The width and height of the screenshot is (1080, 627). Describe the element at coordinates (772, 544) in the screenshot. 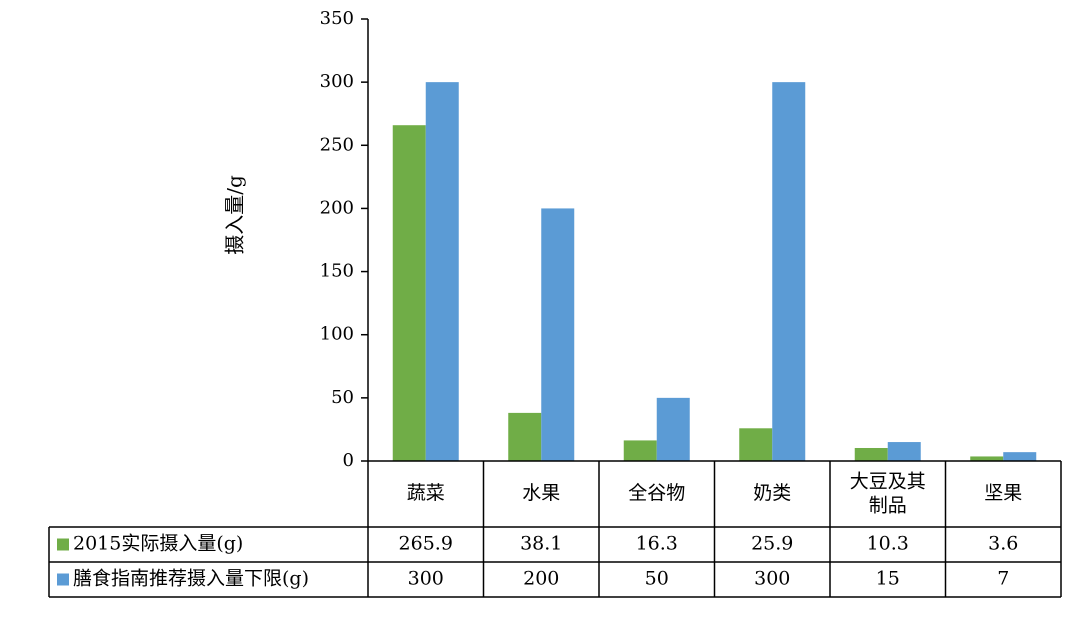

I see `table-value: 25.9` at that location.